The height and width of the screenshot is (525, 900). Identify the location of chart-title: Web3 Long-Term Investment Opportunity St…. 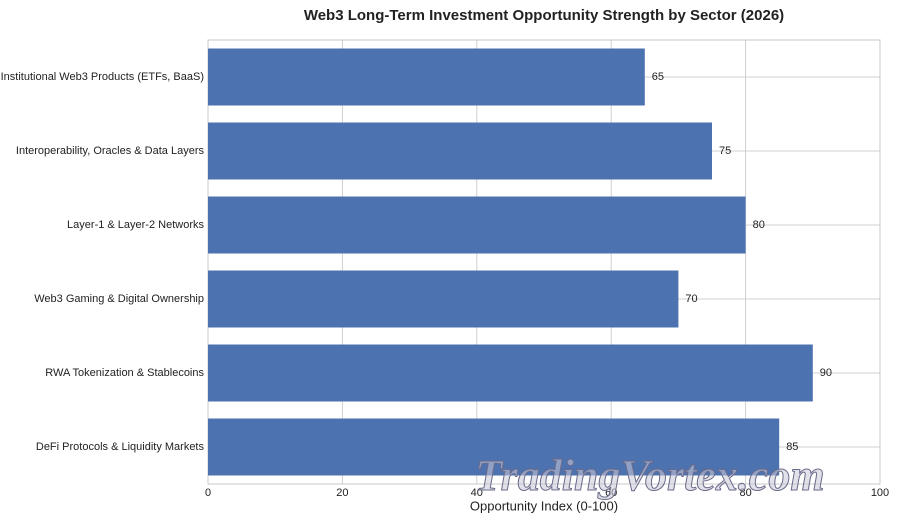
(544, 15).